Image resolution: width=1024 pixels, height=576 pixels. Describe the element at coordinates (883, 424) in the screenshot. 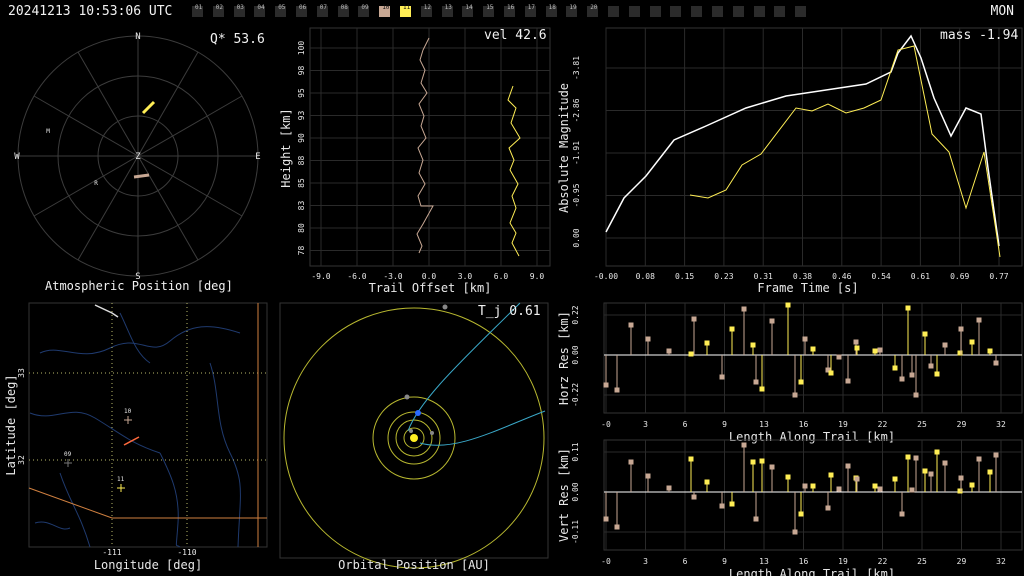

I see `horz_res-xtick: 22` at that location.